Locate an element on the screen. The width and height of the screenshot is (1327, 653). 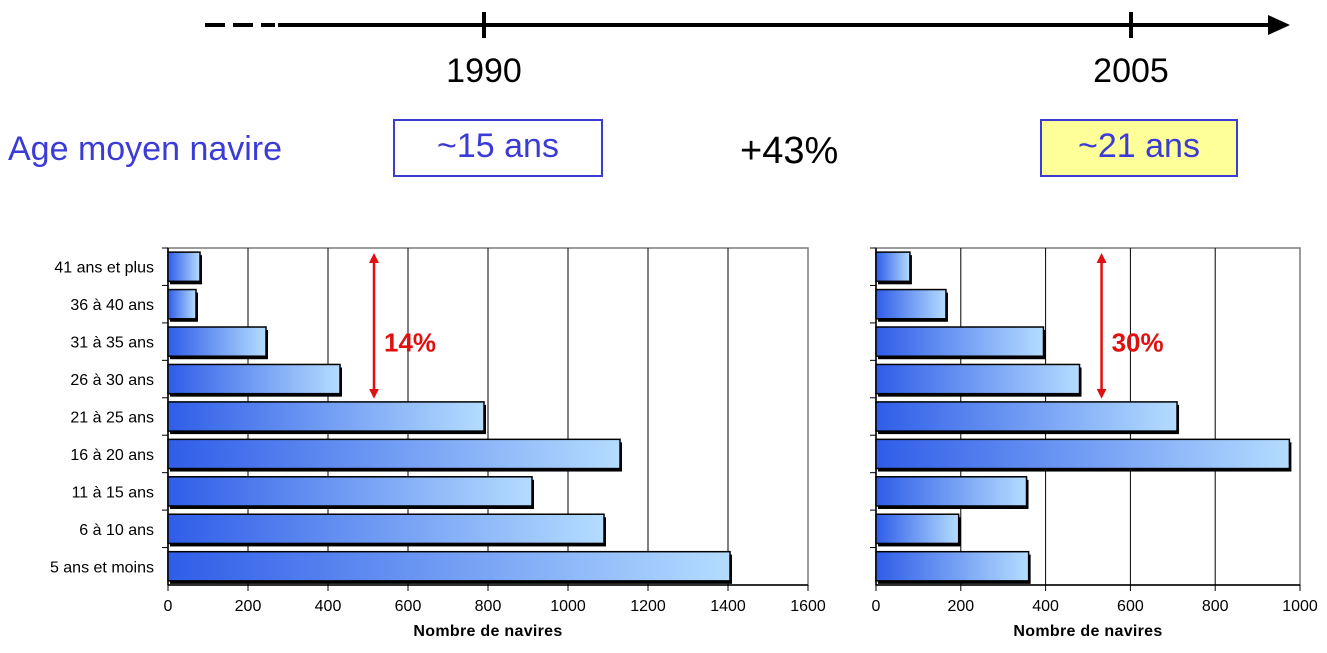
average-age-label: Age moyen navire is located at coordinates (145, 149).